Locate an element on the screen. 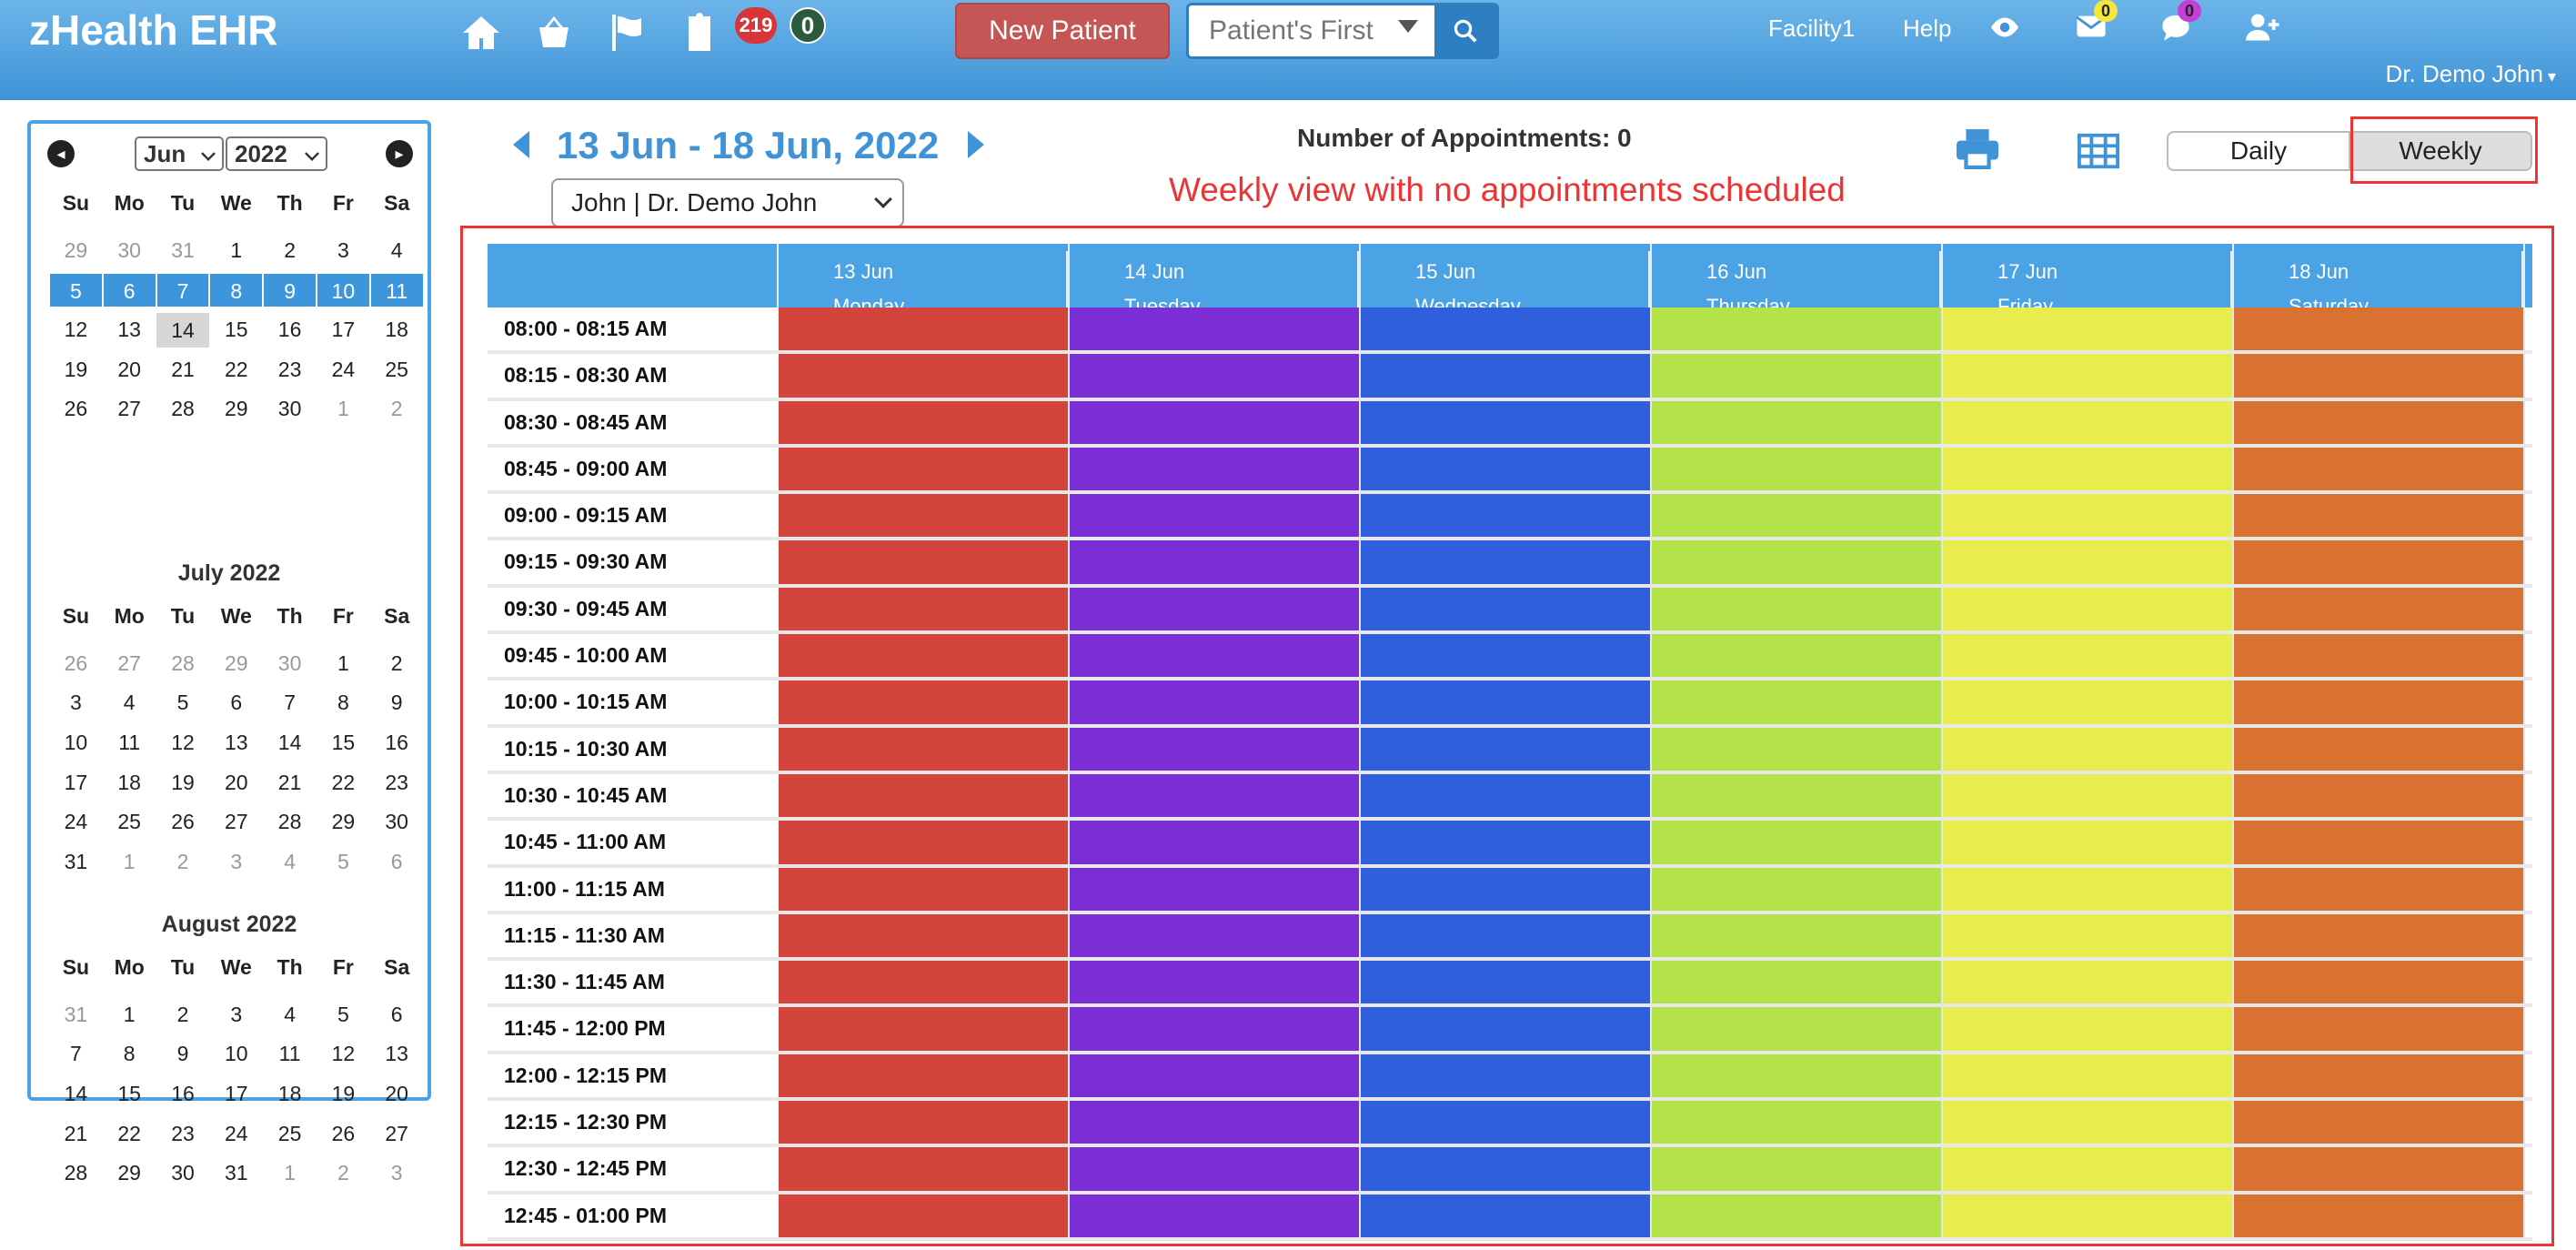 Image resolution: width=2576 pixels, height=1250 pixels. eye-icon is located at coordinates (2004, 27).